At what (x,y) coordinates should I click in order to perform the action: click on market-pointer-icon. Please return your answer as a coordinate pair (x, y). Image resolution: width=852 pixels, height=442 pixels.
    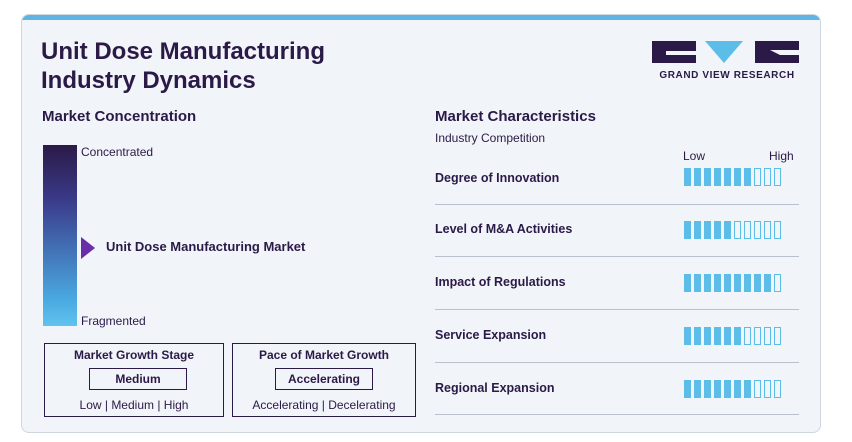
    Looking at the image, I should click on (88, 248).